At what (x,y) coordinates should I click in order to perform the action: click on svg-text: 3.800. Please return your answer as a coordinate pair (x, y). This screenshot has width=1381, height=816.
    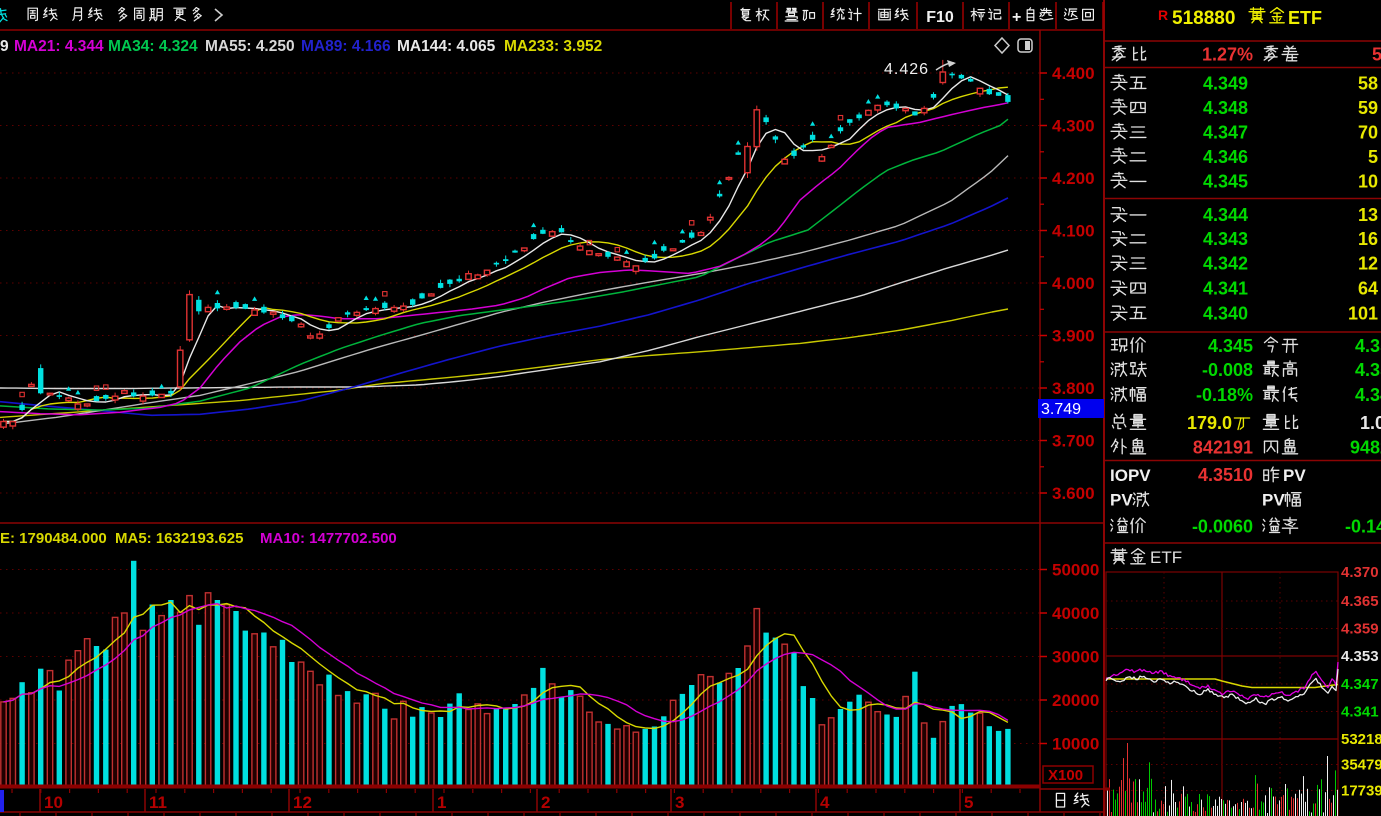
    Looking at the image, I should click on (1073, 388).